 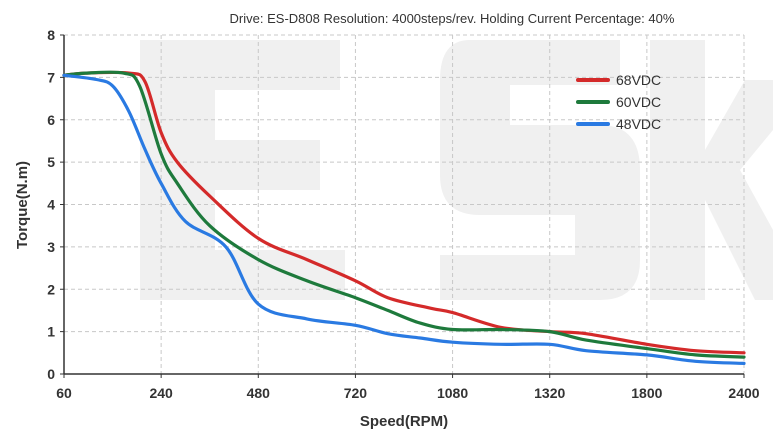 I want to click on x-tick-label-240: 240, so click(x=161, y=393).